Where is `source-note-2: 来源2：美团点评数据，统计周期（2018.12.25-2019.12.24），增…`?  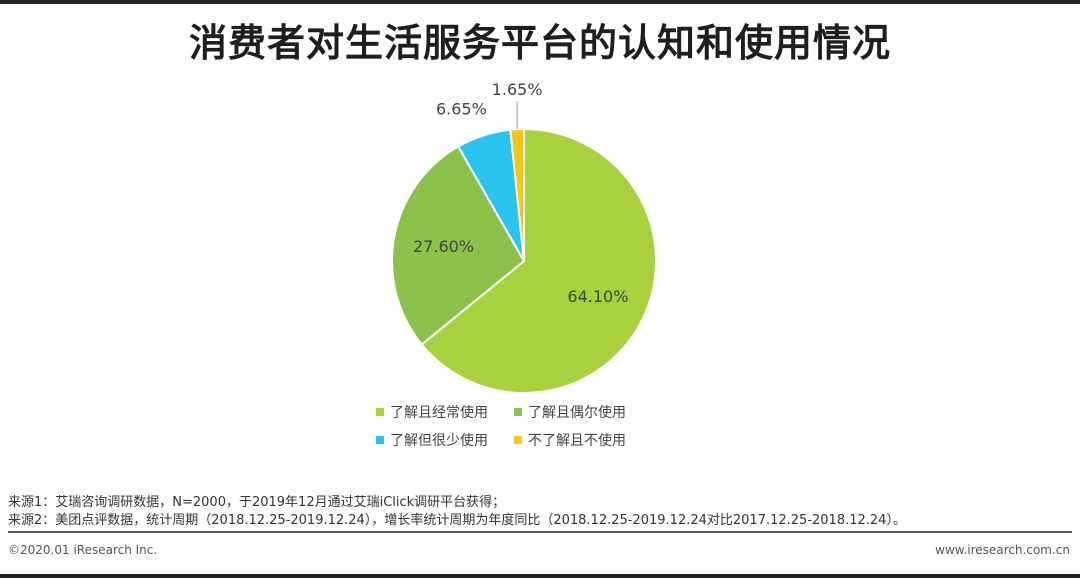
source-note-2: 来源2：美团点评数据，统计周期（2018.12.25-2019.12.24），增… is located at coordinates (457, 520).